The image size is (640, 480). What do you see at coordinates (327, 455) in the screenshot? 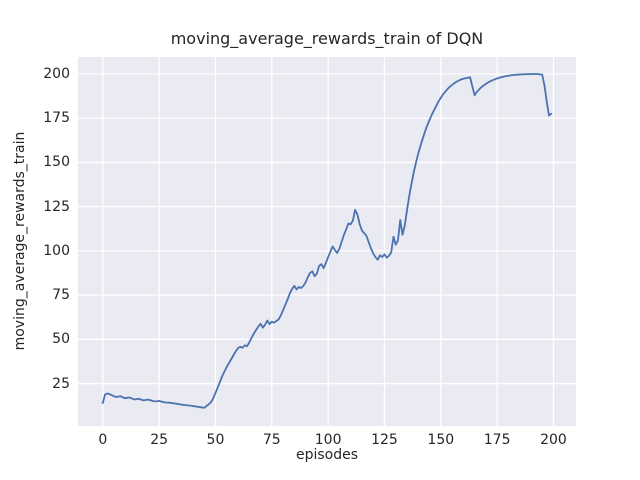
I see `x-axis-label: episodes` at bounding box center [327, 455].